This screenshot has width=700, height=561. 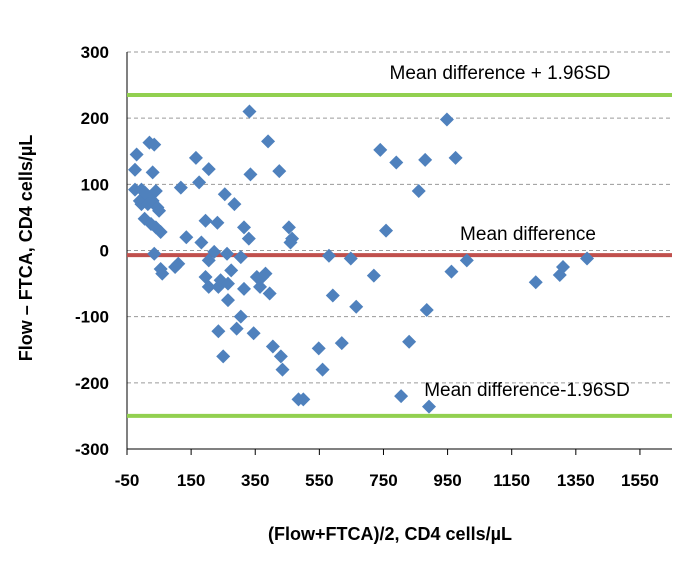 I want to click on x-tick-label: 1150, so click(x=511, y=480).